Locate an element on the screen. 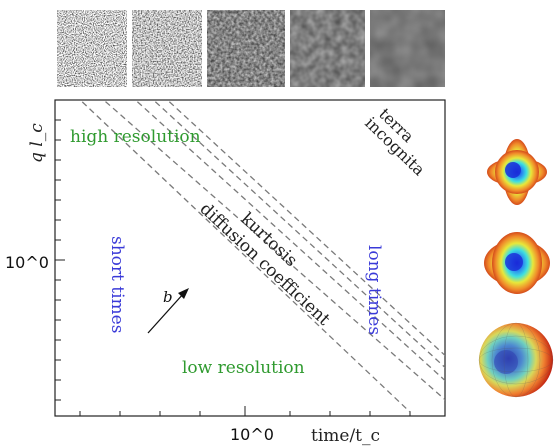  thumbnails-row is located at coordinates (251, 48).